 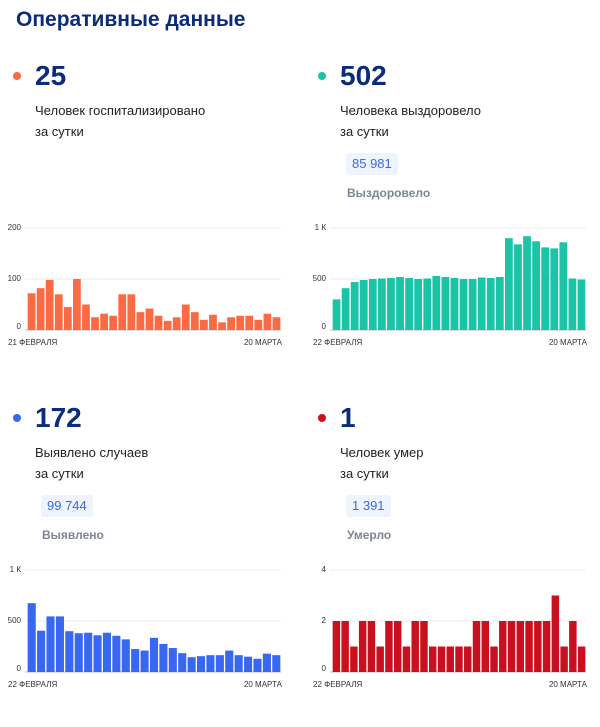 I want to click on cases-chart-svg: 0 500 1 К 22 ФЕВРАЛЯ 20 МАРТА, so click(x=145, y=627).